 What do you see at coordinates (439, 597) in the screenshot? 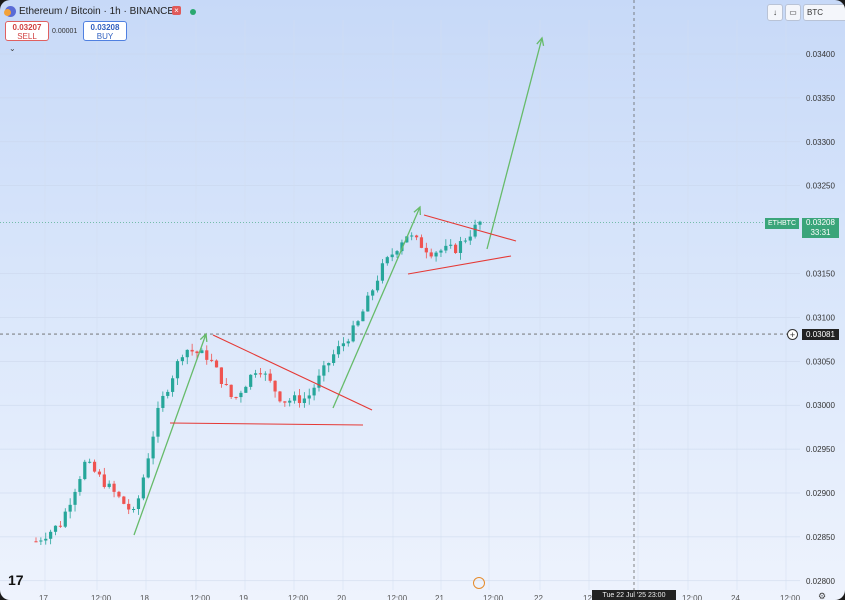
I see `time-tick-label: 21` at bounding box center [439, 597].